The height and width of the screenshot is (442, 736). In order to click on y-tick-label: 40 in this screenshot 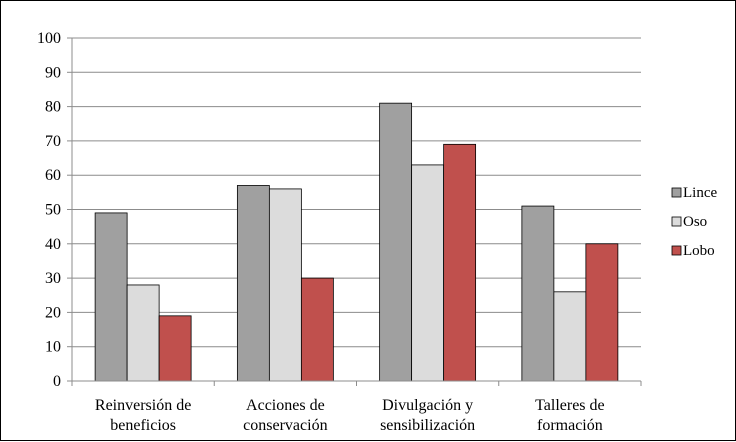, I will do `click(53, 244)`.